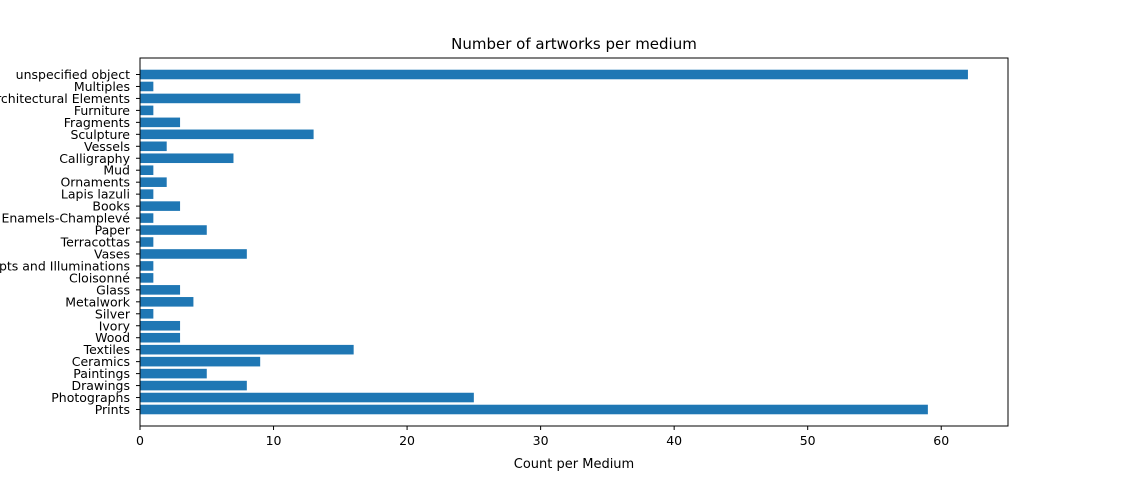 The height and width of the screenshot is (480, 1121). I want to click on y-tick-label: Enamels-Champlevé, so click(65, 218).